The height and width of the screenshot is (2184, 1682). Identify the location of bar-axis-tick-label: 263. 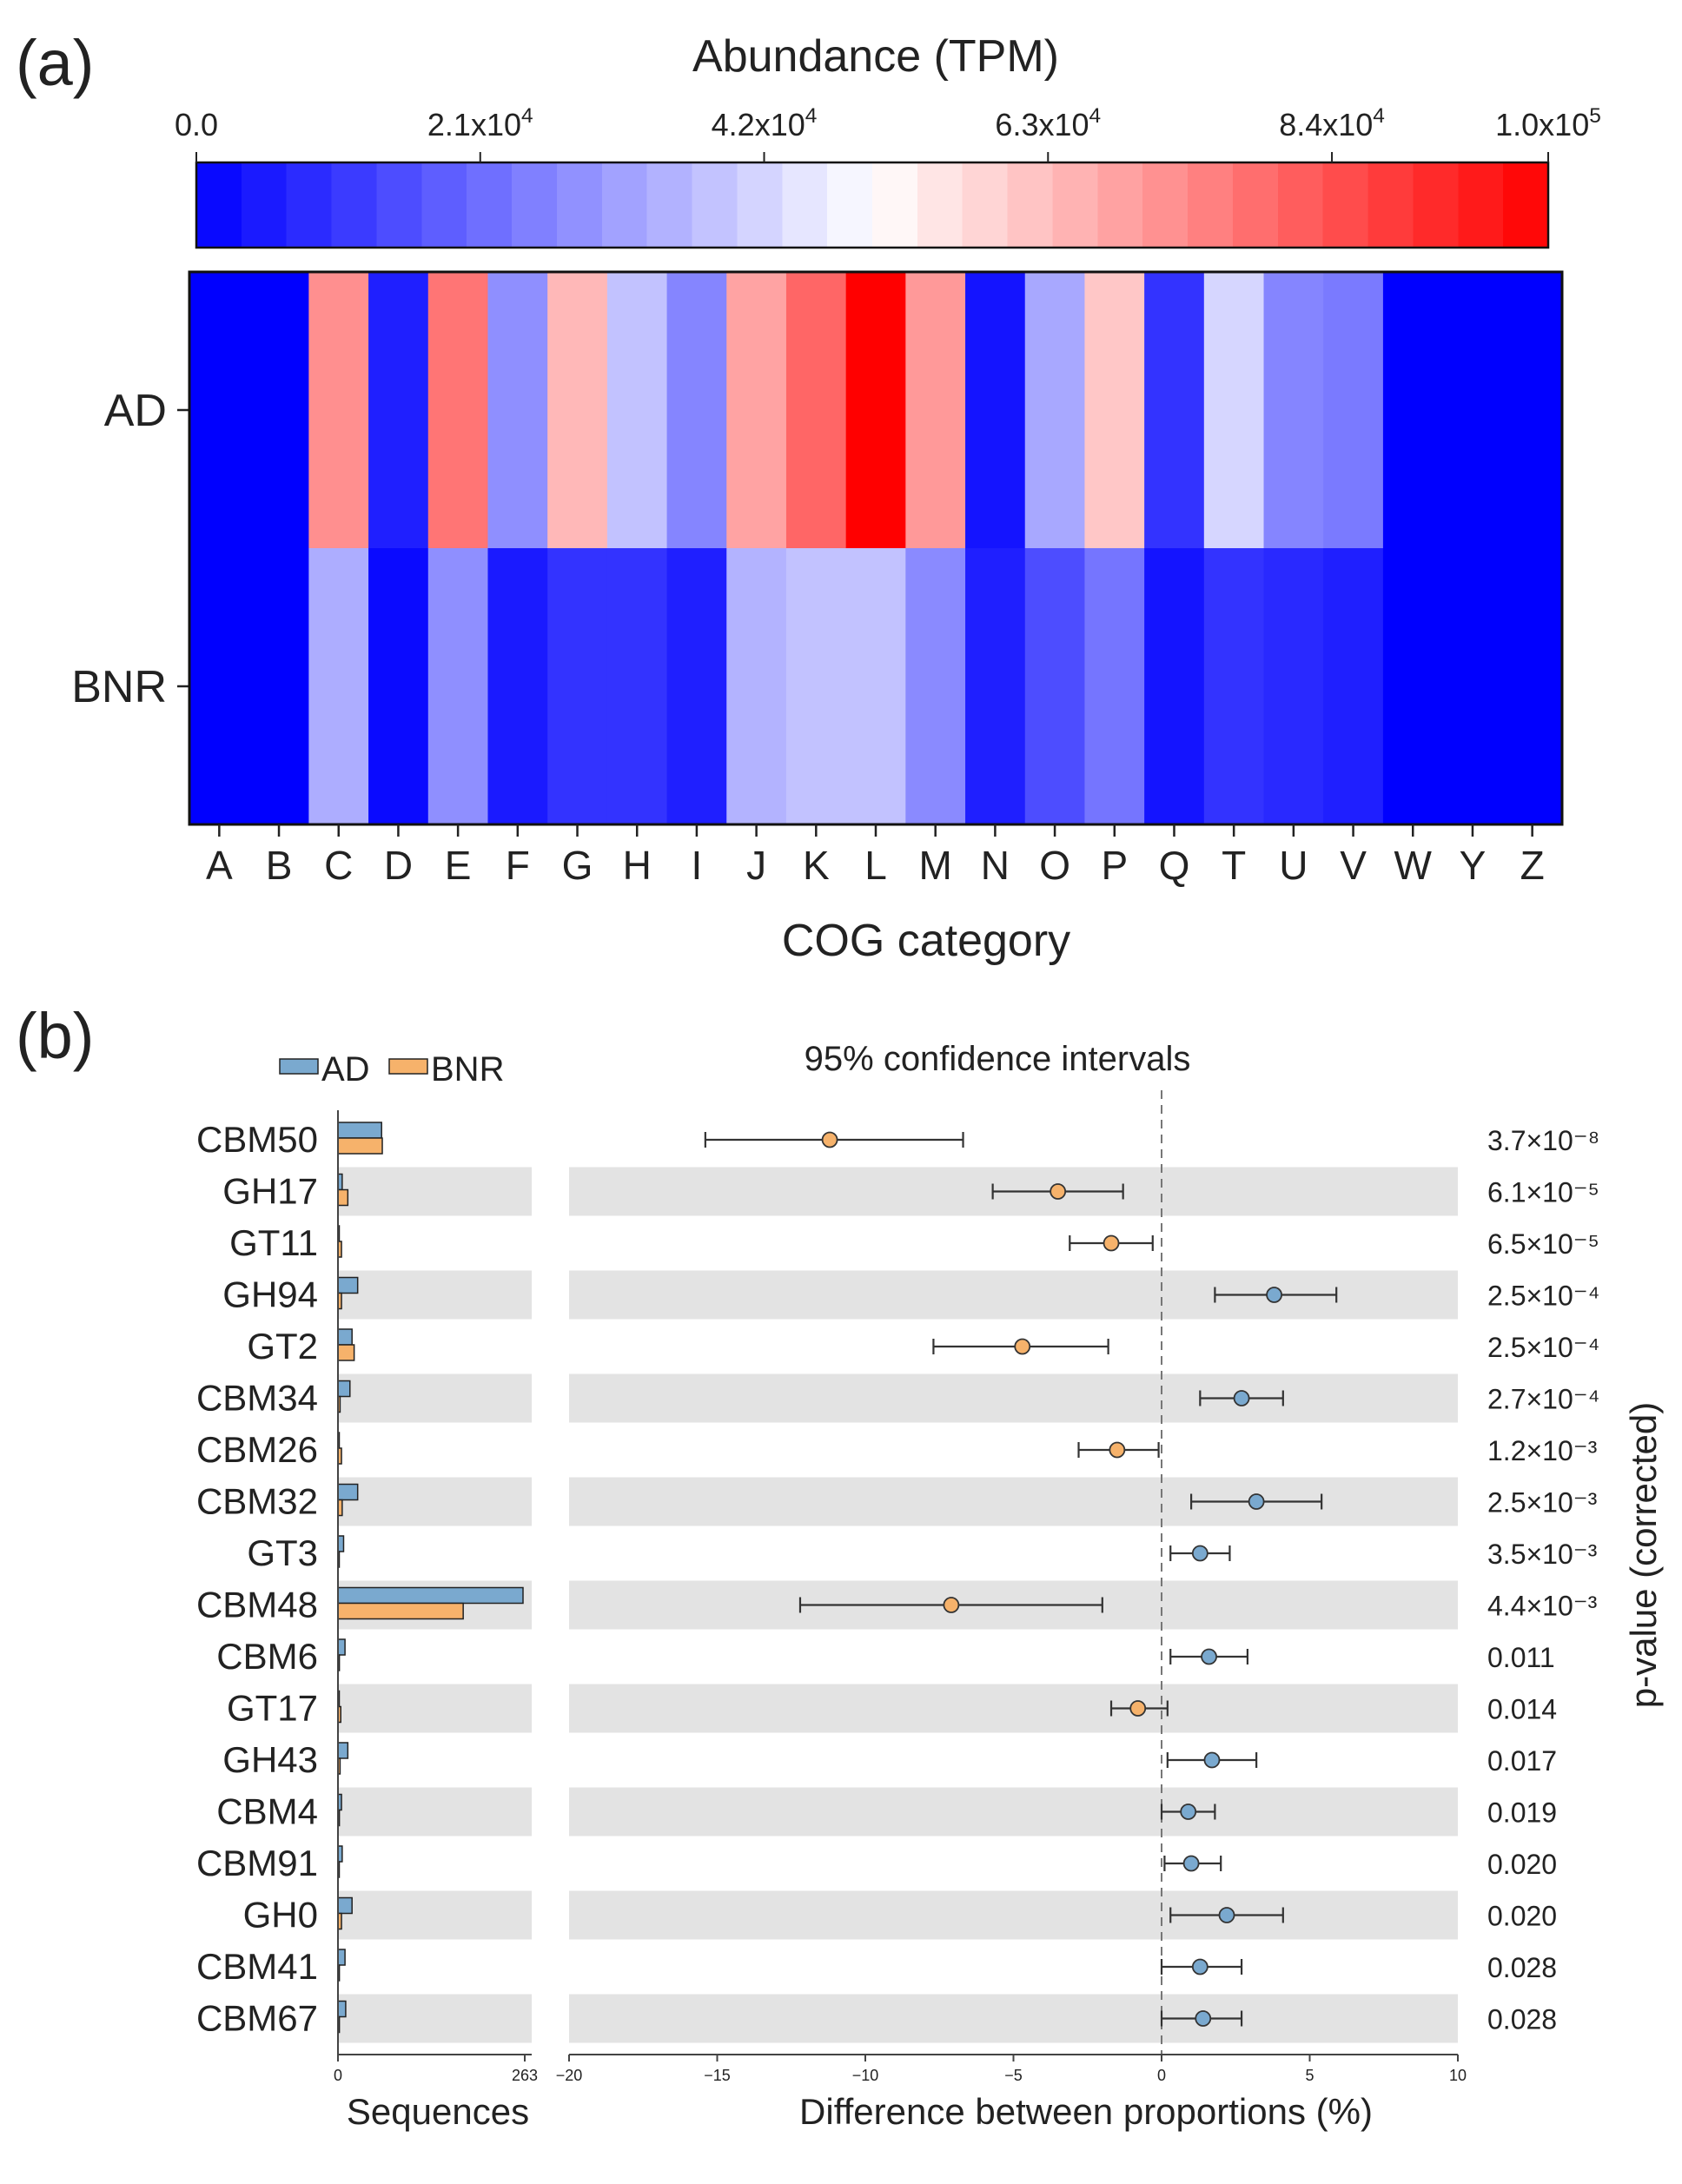
(525, 2075).